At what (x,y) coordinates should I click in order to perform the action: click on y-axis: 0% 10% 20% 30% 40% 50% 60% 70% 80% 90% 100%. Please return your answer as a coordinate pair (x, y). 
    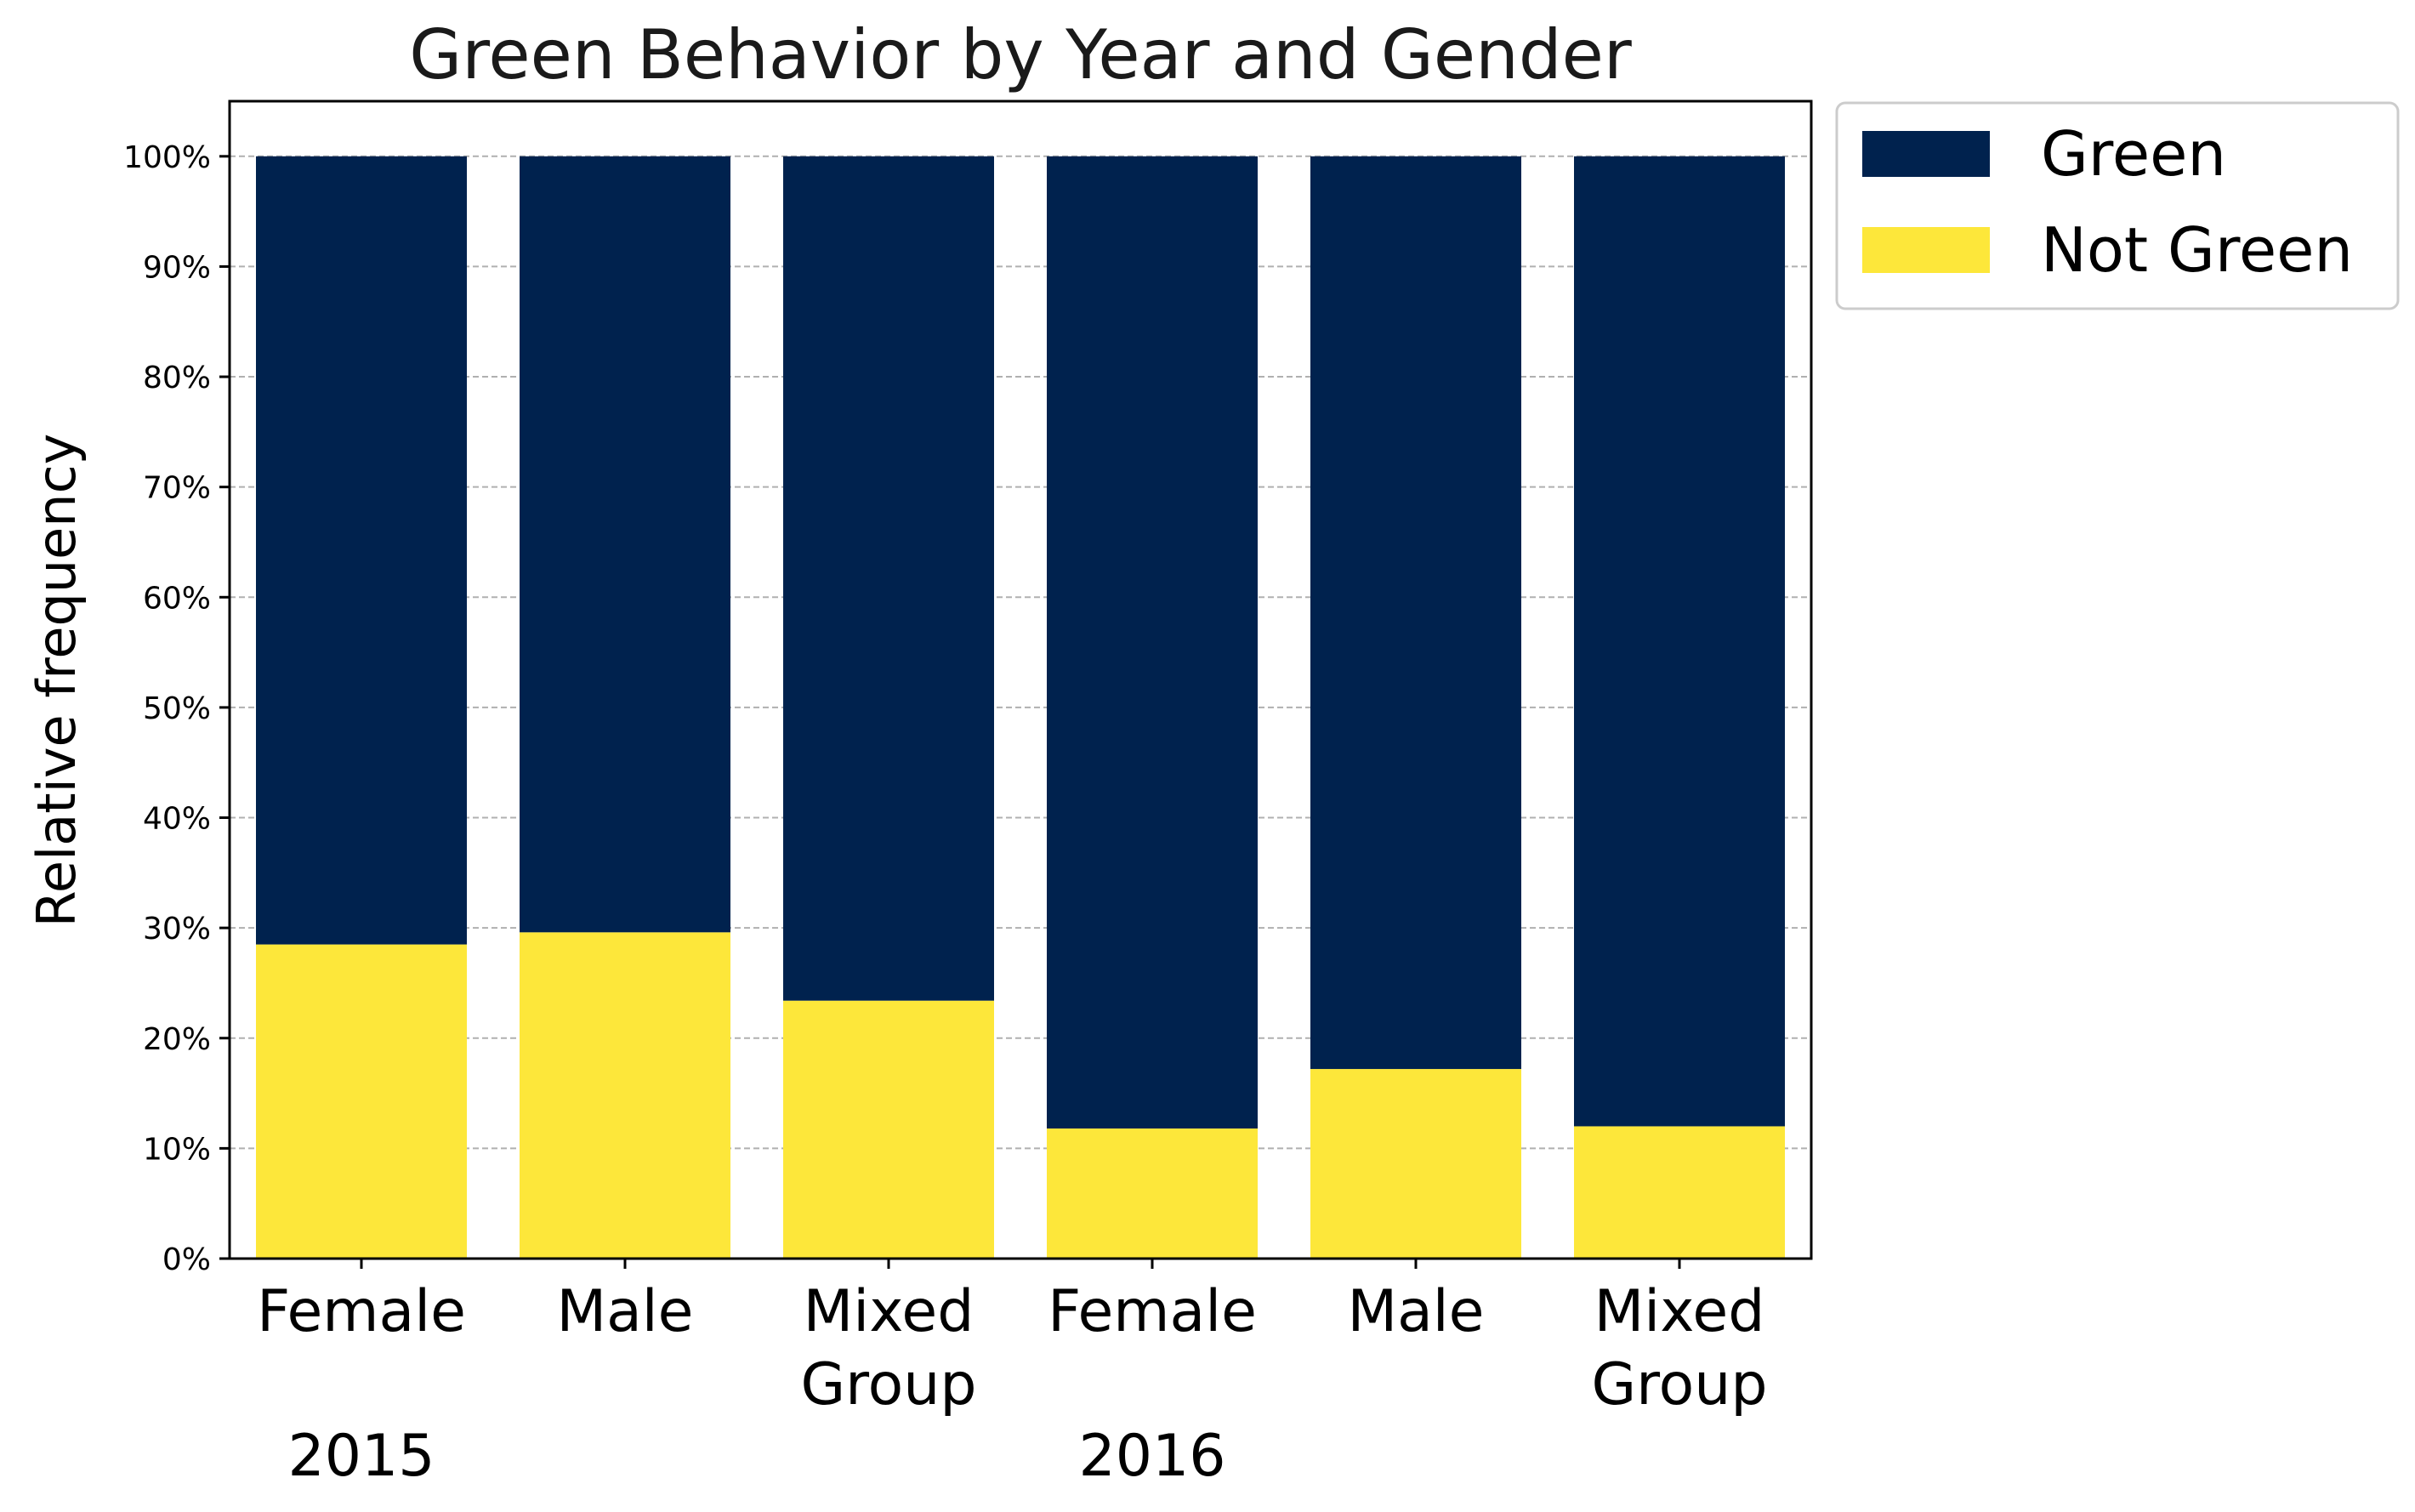
    Looking at the image, I should click on (176, 708).